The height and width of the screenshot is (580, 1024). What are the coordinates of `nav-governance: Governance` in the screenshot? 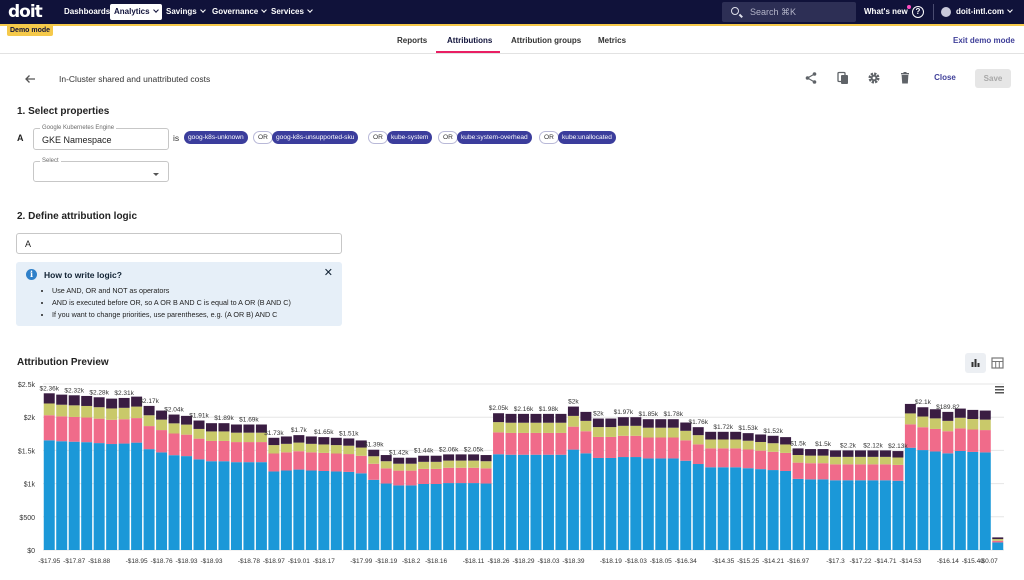 It's located at (239, 12).